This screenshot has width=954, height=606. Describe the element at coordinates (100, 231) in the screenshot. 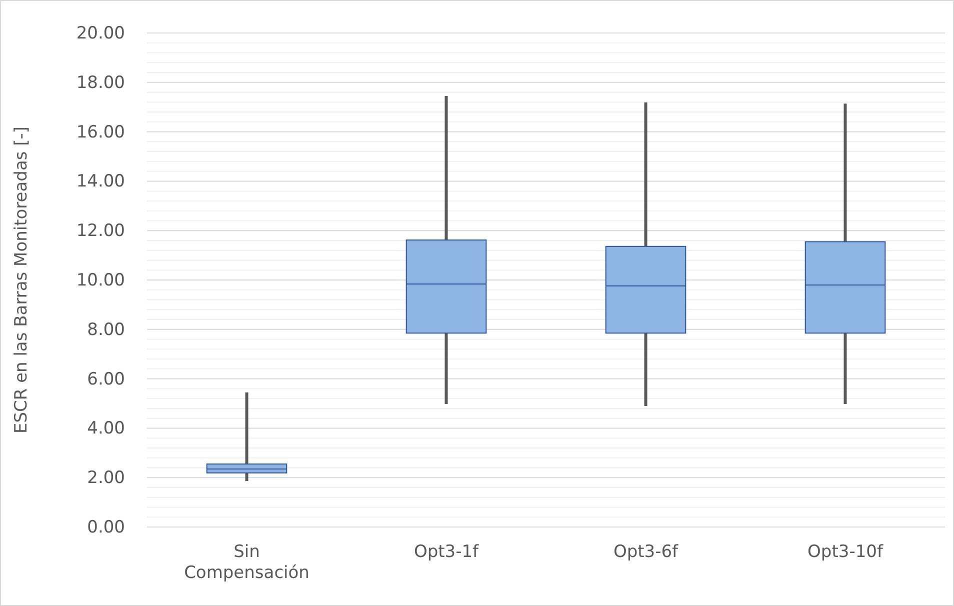

I see `y-tick-label: 12.00` at that location.